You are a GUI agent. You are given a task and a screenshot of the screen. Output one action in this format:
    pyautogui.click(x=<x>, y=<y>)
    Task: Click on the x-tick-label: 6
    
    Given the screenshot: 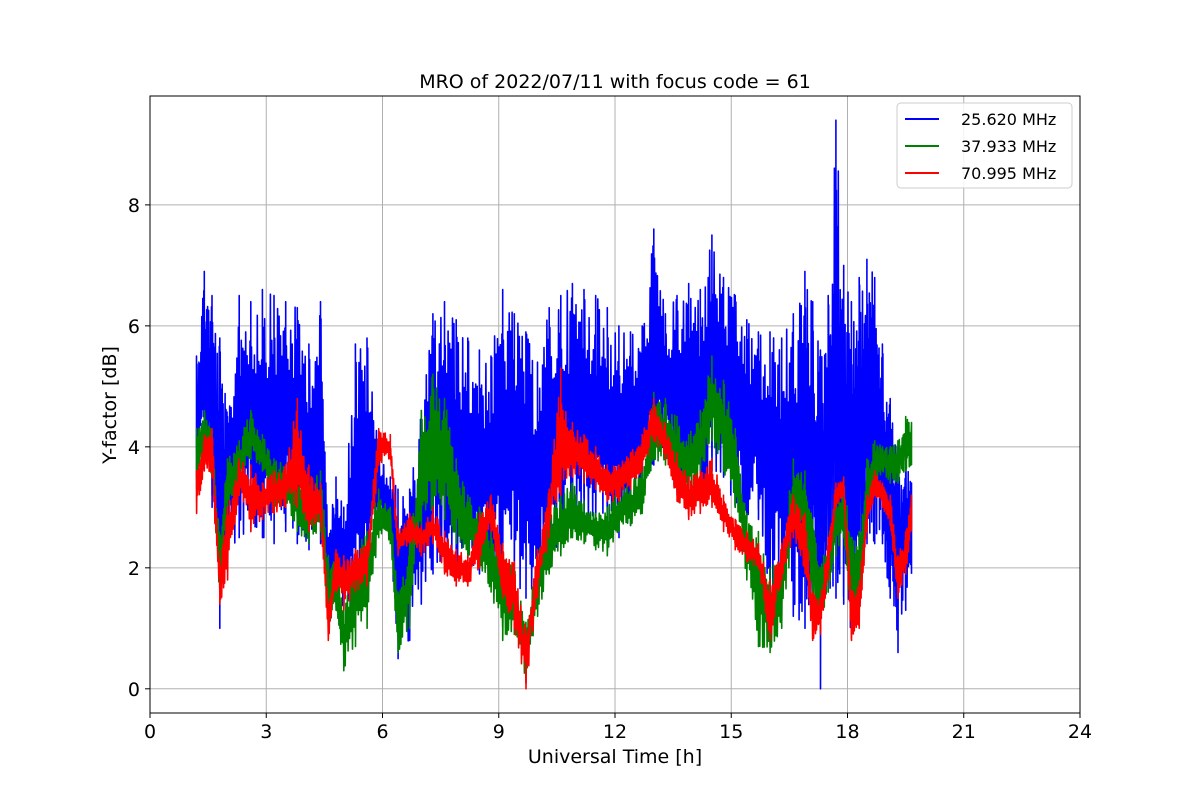 What is the action you would take?
    pyautogui.click(x=382, y=732)
    